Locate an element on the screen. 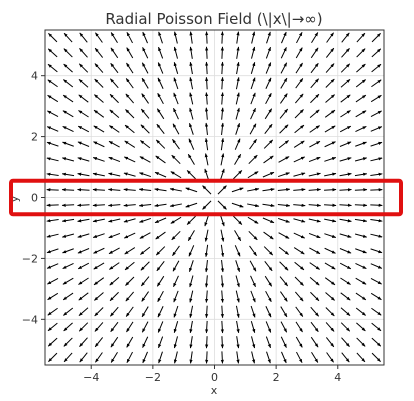 The width and height of the screenshot is (414, 401). highlight-box is located at coordinates (206, 197).